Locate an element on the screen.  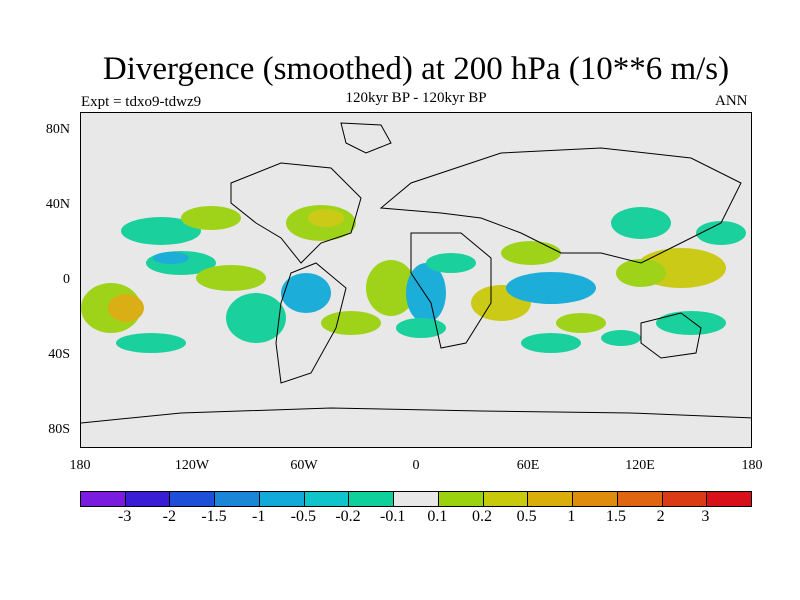
colorbar-tick-label: -2 is located at coordinates (169, 516).